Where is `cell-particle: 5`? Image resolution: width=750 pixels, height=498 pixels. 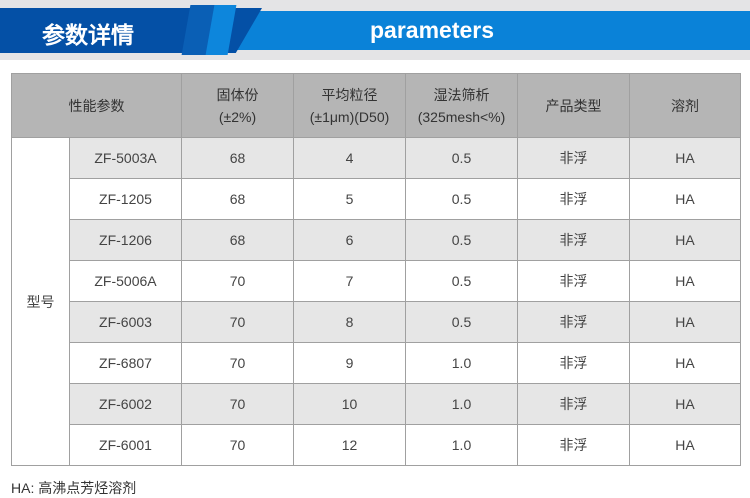
cell-particle: 5 is located at coordinates (349, 199).